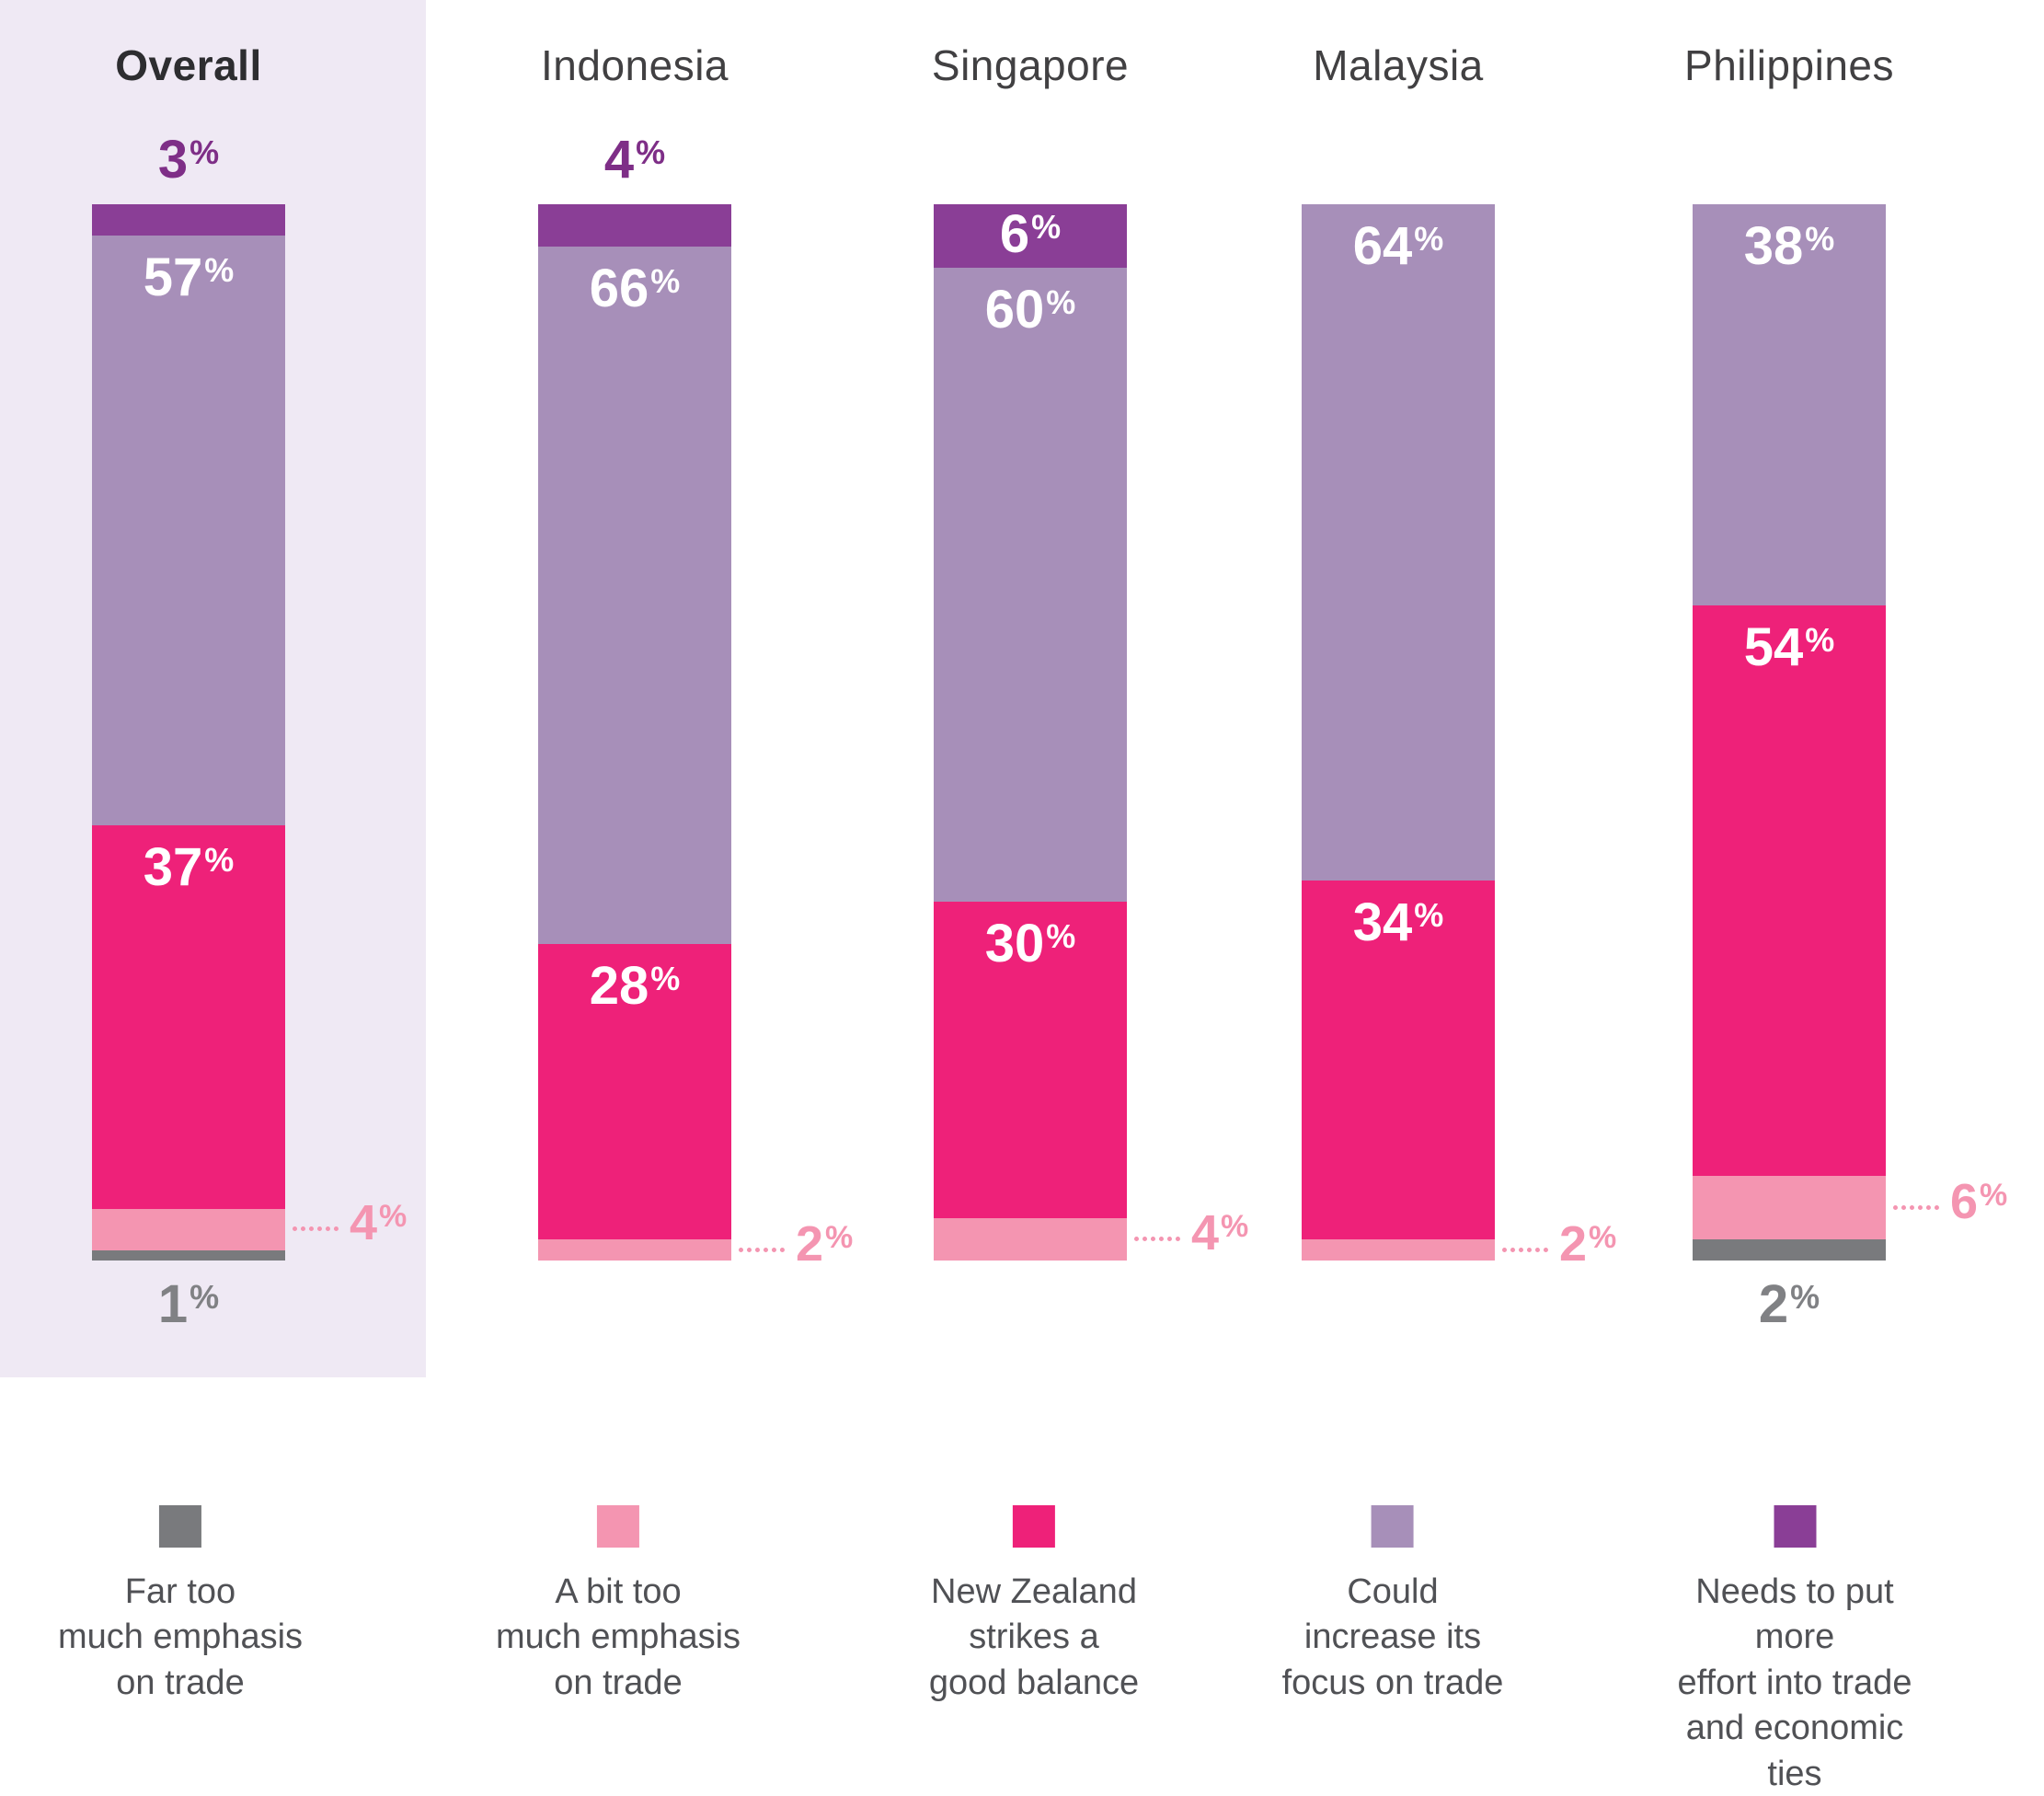 The width and height of the screenshot is (2044, 1796). I want to click on value-label-good-balance: 34%, so click(1398, 922).